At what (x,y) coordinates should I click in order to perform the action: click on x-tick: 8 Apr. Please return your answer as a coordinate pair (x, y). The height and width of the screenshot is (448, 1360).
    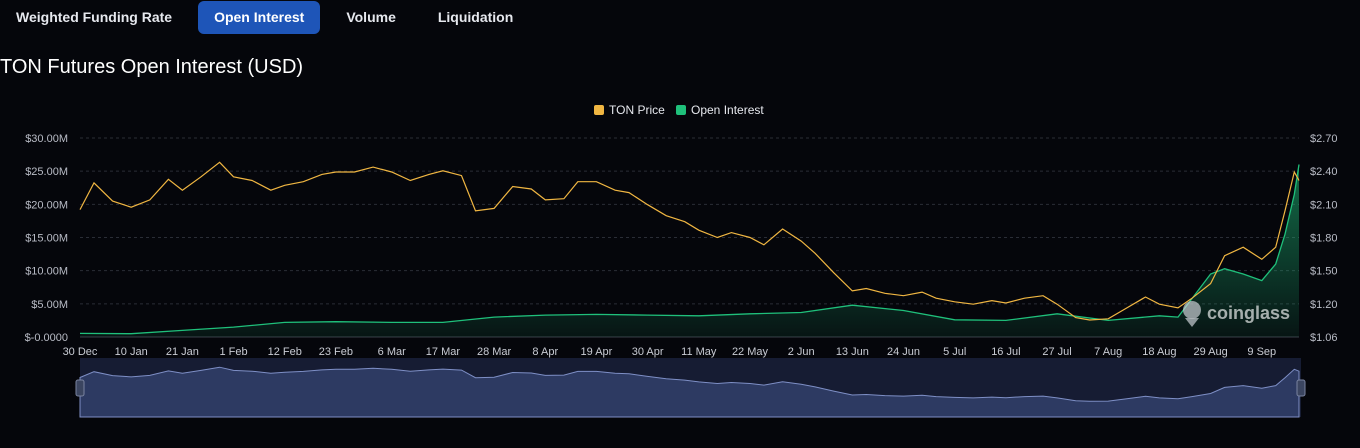
    Looking at the image, I should click on (545, 352).